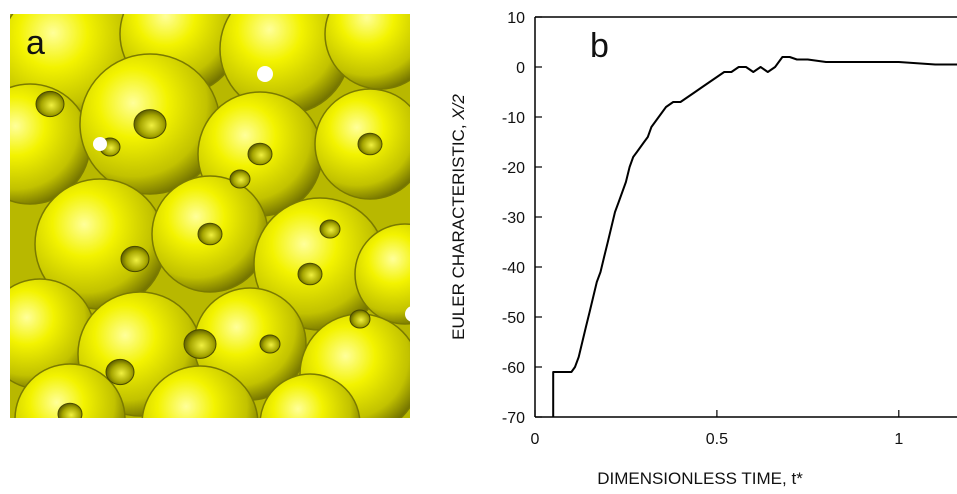 The height and width of the screenshot is (494, 957). I want to click on panel-label-b: b, so click(599, 46).